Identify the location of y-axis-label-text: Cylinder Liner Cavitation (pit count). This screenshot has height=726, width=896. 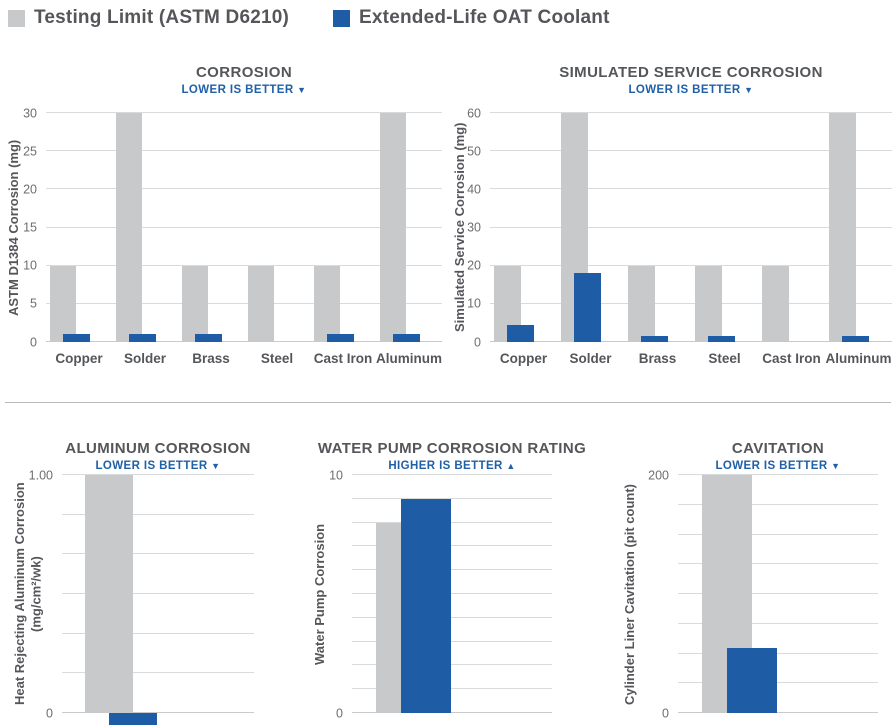
(629, 594).